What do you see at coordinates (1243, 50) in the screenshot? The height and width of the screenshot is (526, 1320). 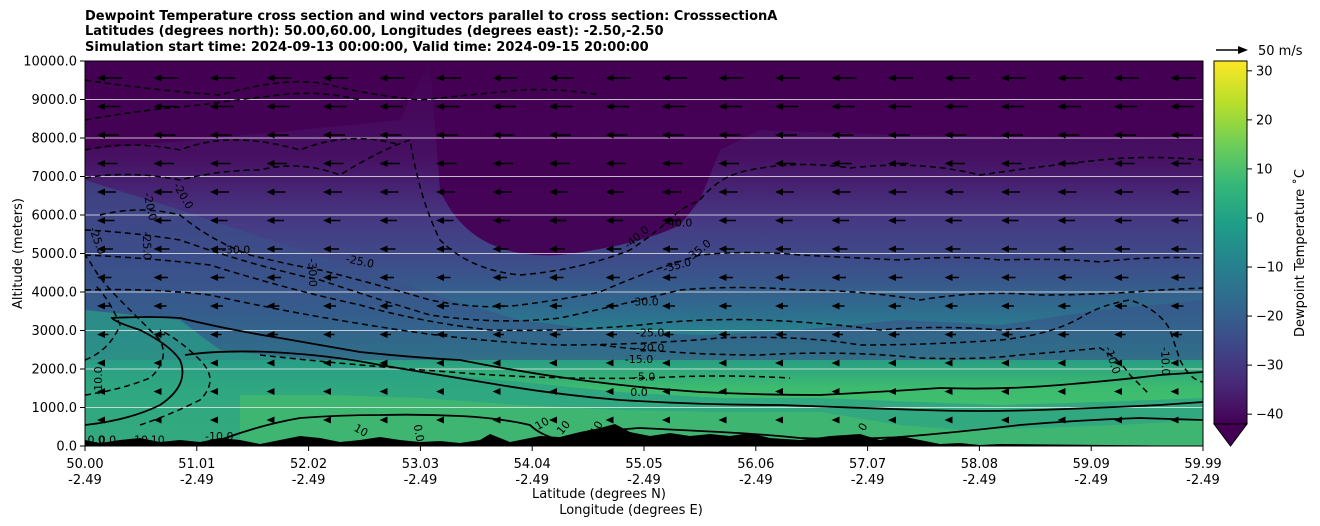 I see `quiver-key-arrowhead` at bounding box center [1243, 50].